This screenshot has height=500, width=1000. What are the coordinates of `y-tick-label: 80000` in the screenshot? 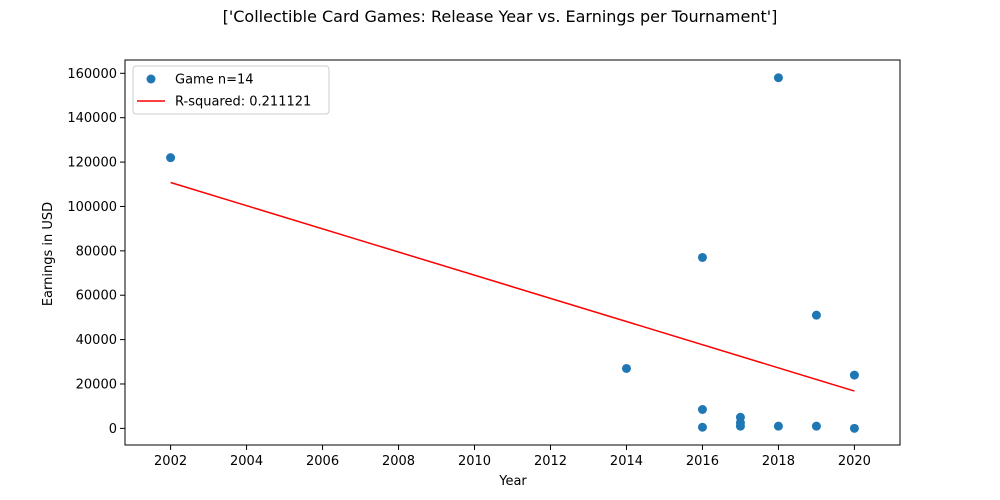 It's located at (96, 251).